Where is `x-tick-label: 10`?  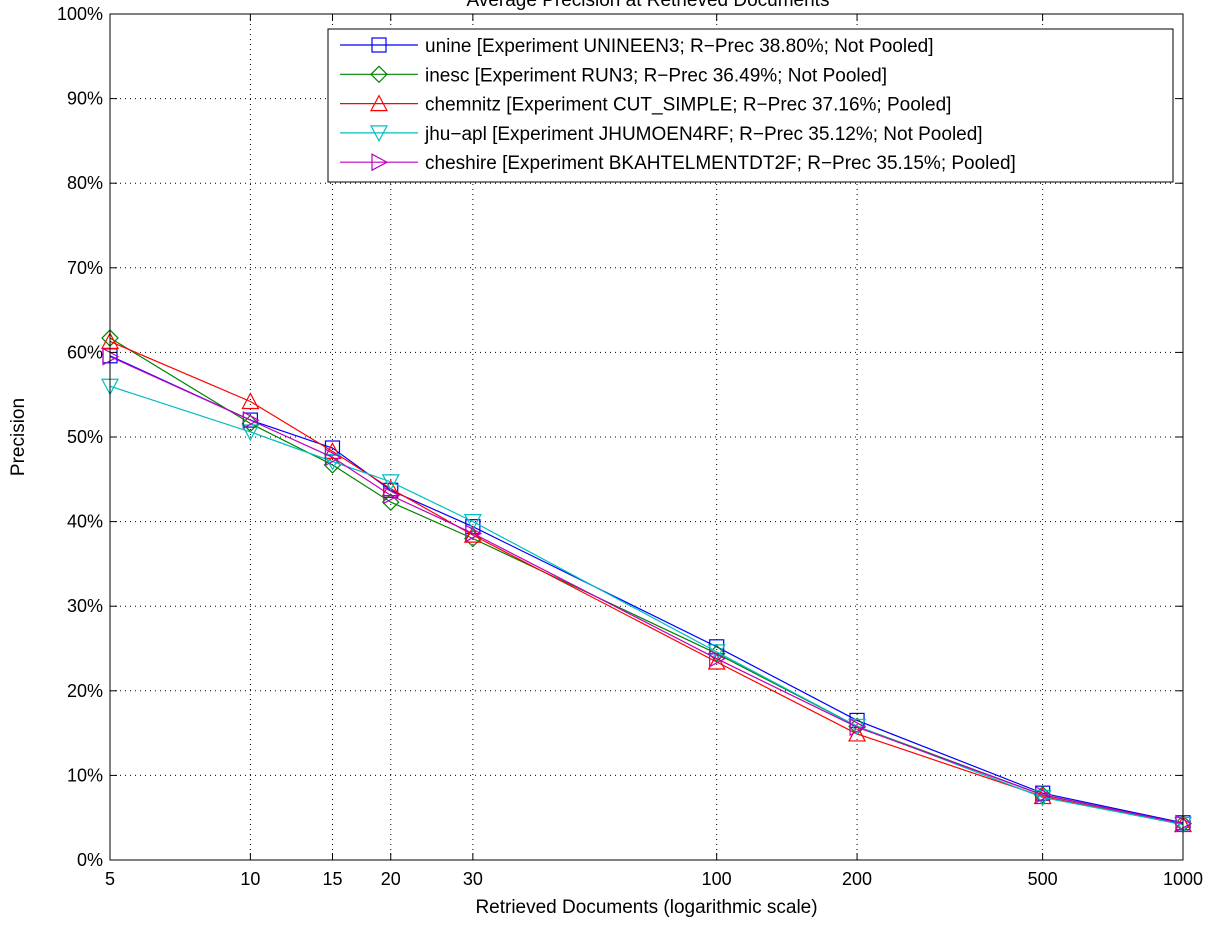
x-tick-label: 10 is located at coordinates (250, 879).